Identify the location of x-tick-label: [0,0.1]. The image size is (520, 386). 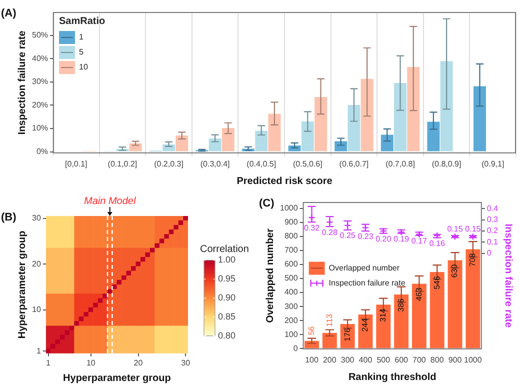
(76, 163).